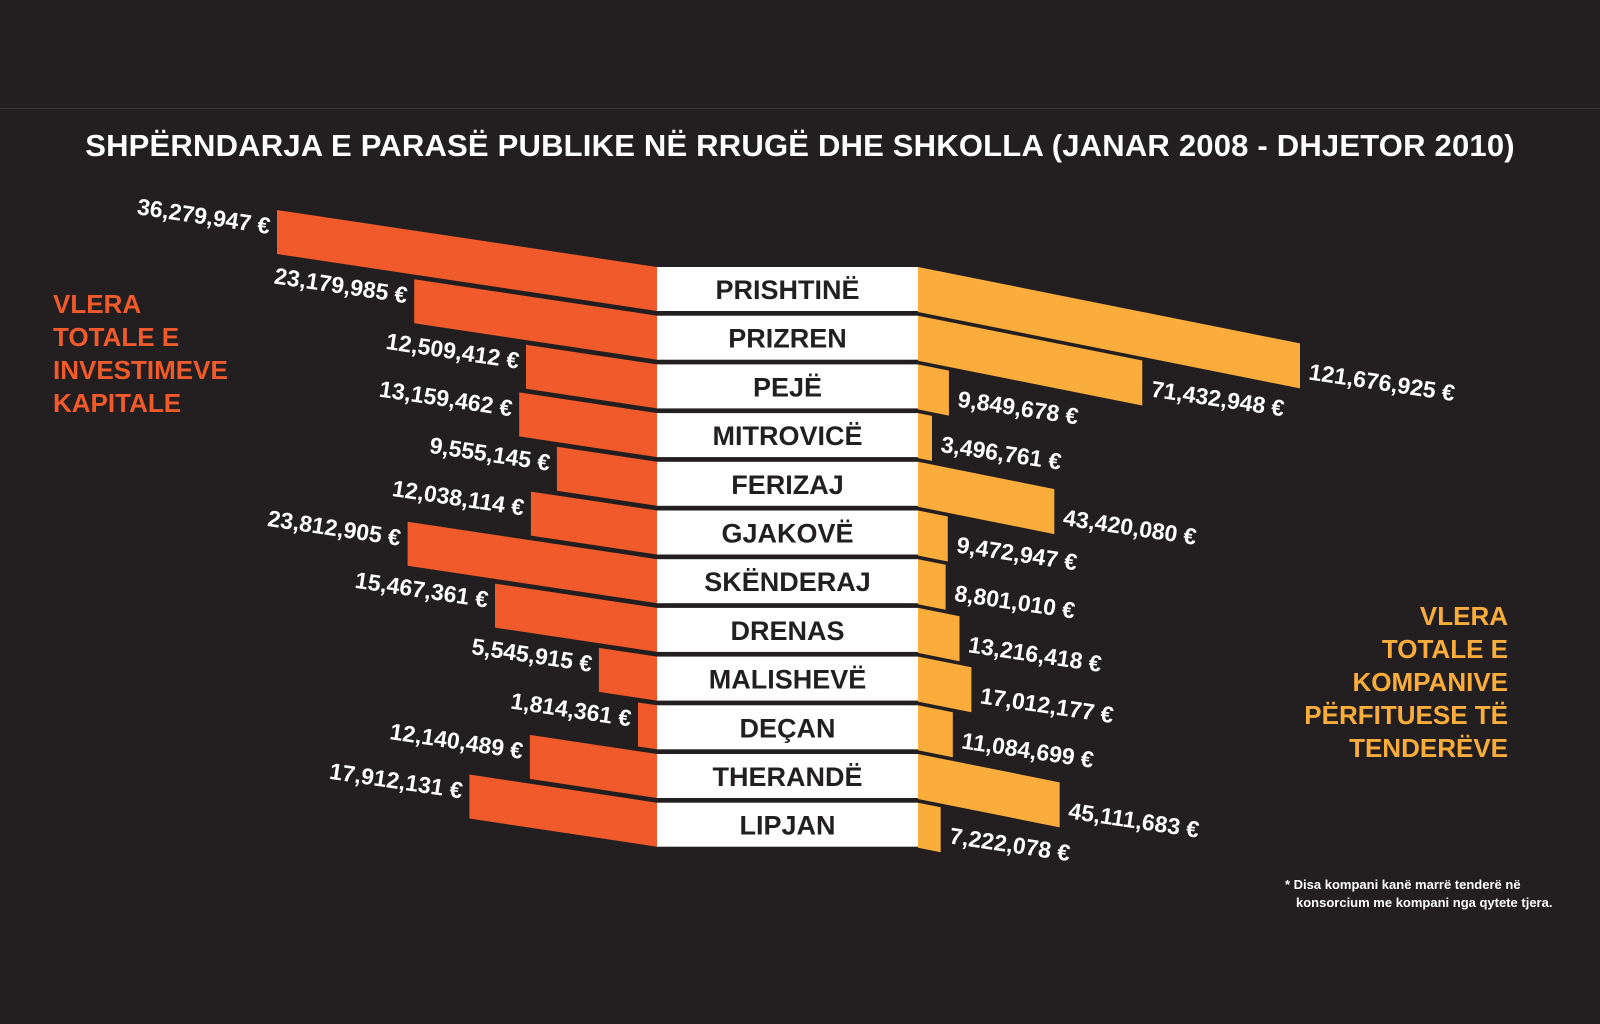 The height and width of the screenshot is (1024, 1600). Describe the element at coordinates (334, 528) in the screenshot. I see `left-value-label: 23,812,905 €` at that location.